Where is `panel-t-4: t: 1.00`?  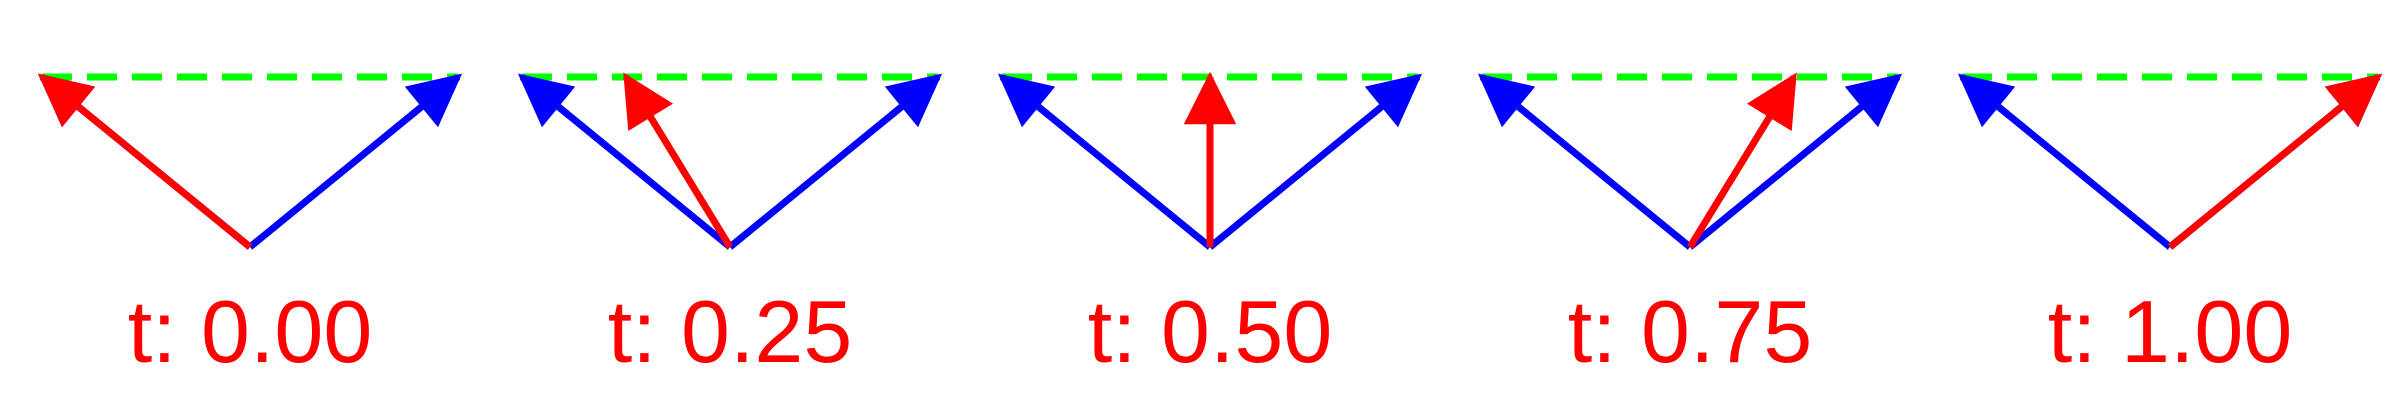 panel-t-4: t: 1.00 is located at coordinates (2170, 227).